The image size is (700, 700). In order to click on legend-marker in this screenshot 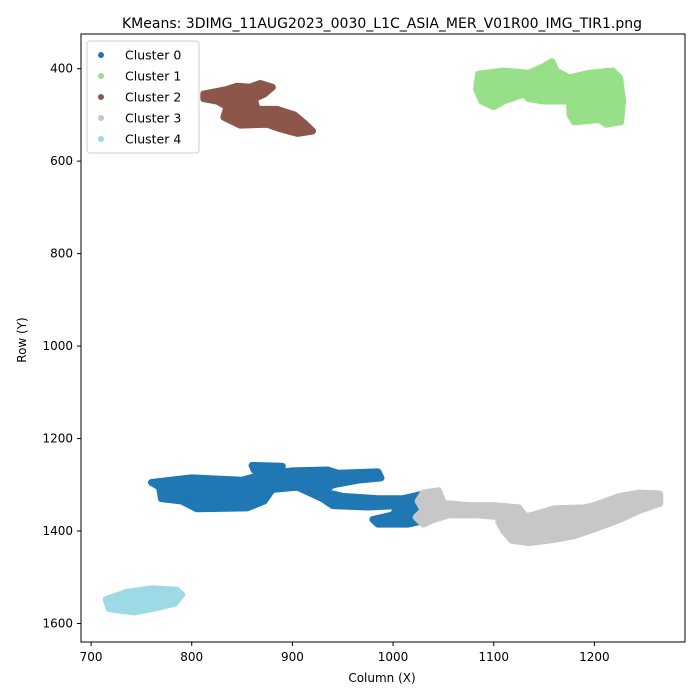, I will do `click(101, 139)`.